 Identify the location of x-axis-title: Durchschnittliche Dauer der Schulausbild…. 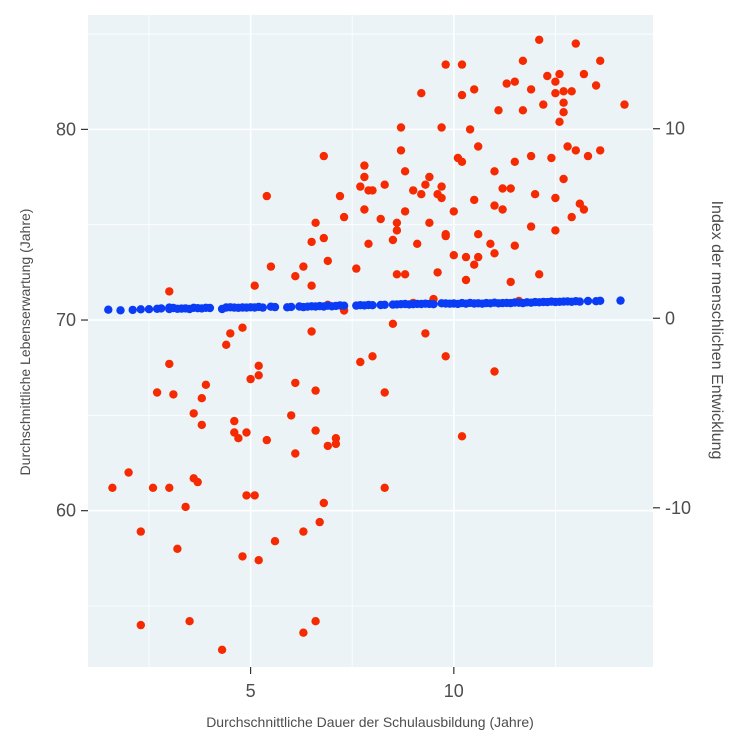
(370, 722).